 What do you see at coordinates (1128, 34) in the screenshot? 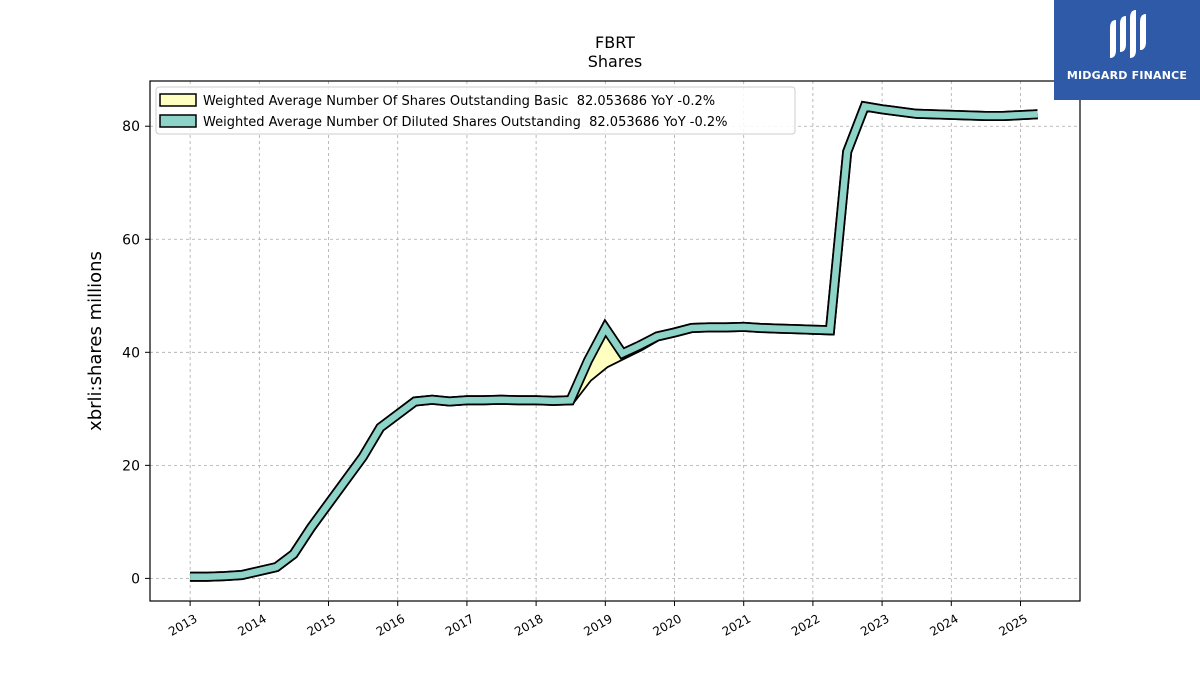
I see `logo-mark-icon` at bounding box center [1128, 34].